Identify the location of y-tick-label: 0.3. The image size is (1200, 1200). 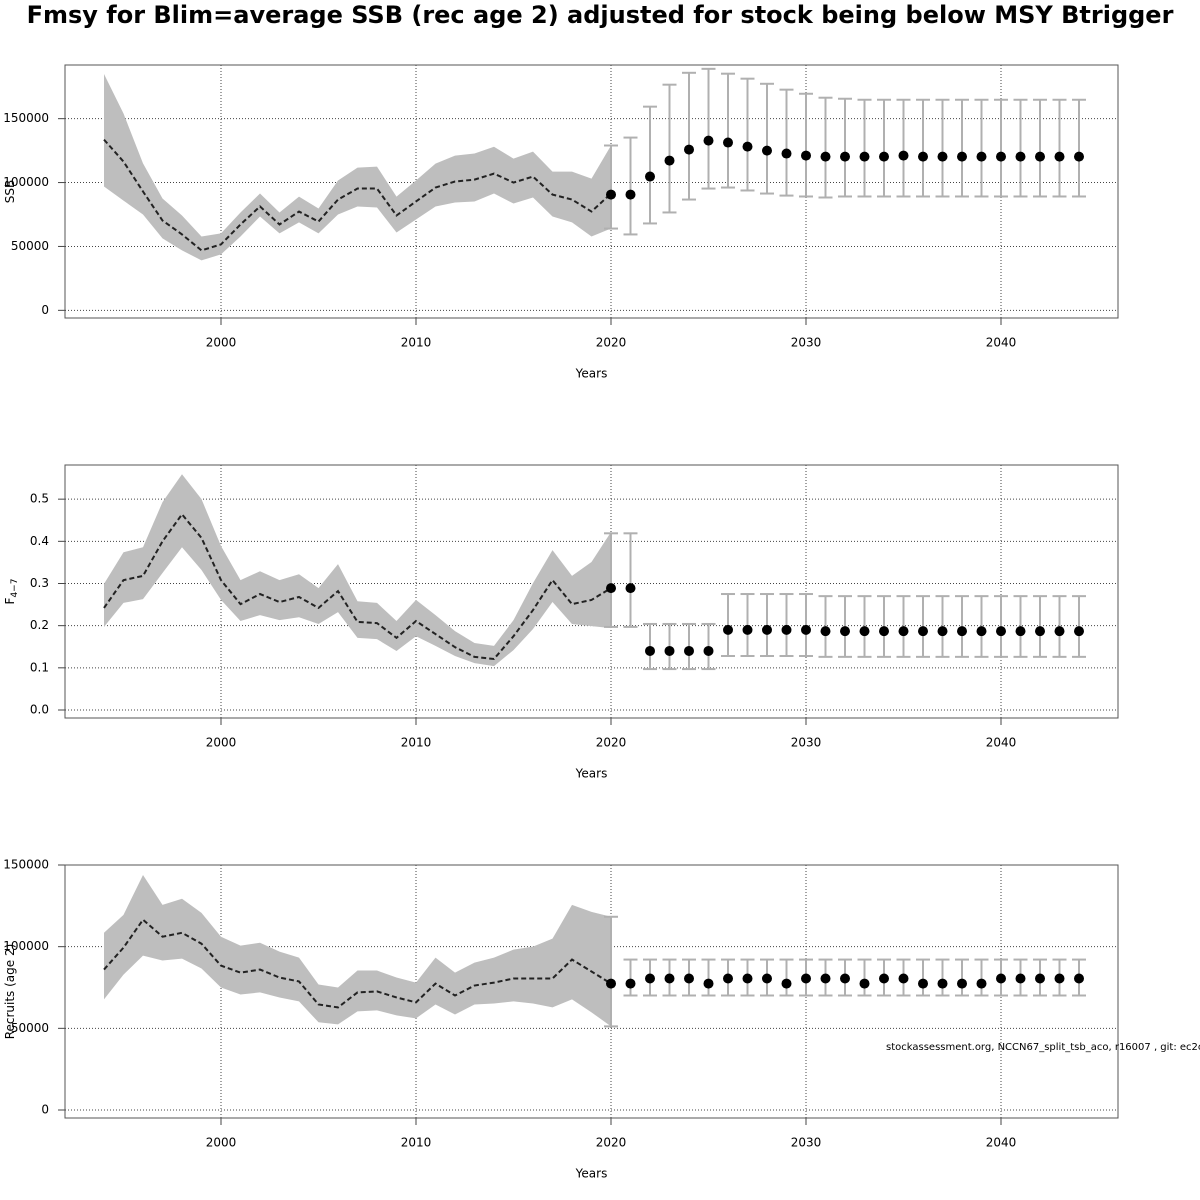
(39, 583).